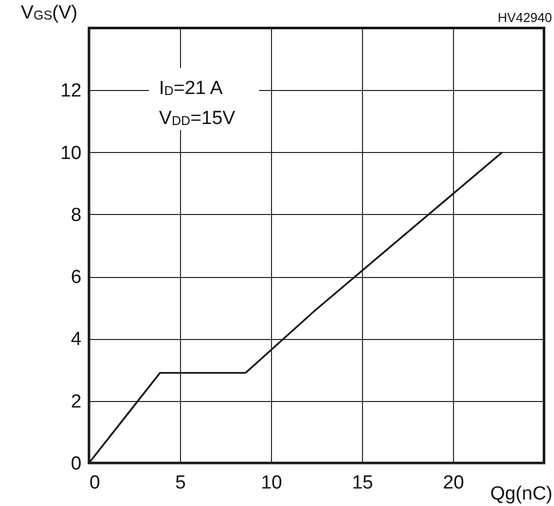  I want to click on x-tick-label: 10, so click(271, 483).